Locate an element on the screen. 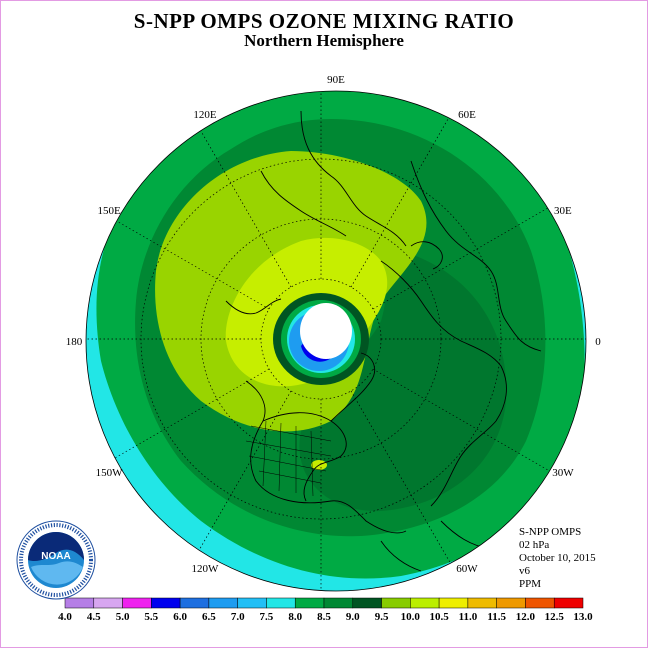 This screenshot has height=648, width=648. info-units: PPM is located at coordinates (530, 584).